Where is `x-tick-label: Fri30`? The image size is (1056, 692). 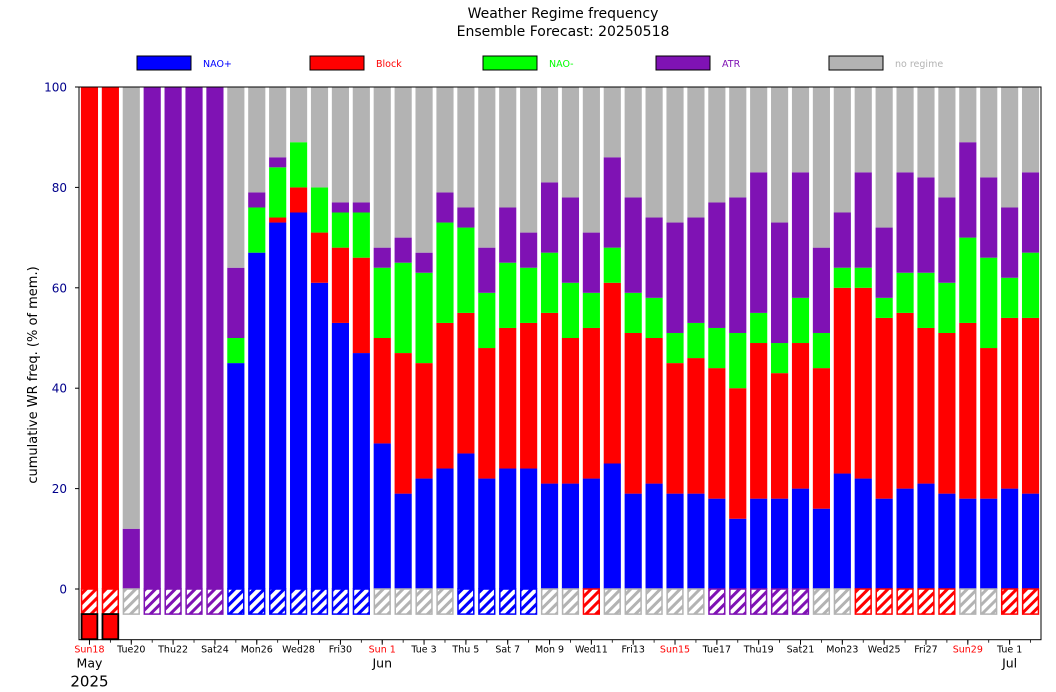
x-tick-label: Fri30 is located at coordinates (340, 650).